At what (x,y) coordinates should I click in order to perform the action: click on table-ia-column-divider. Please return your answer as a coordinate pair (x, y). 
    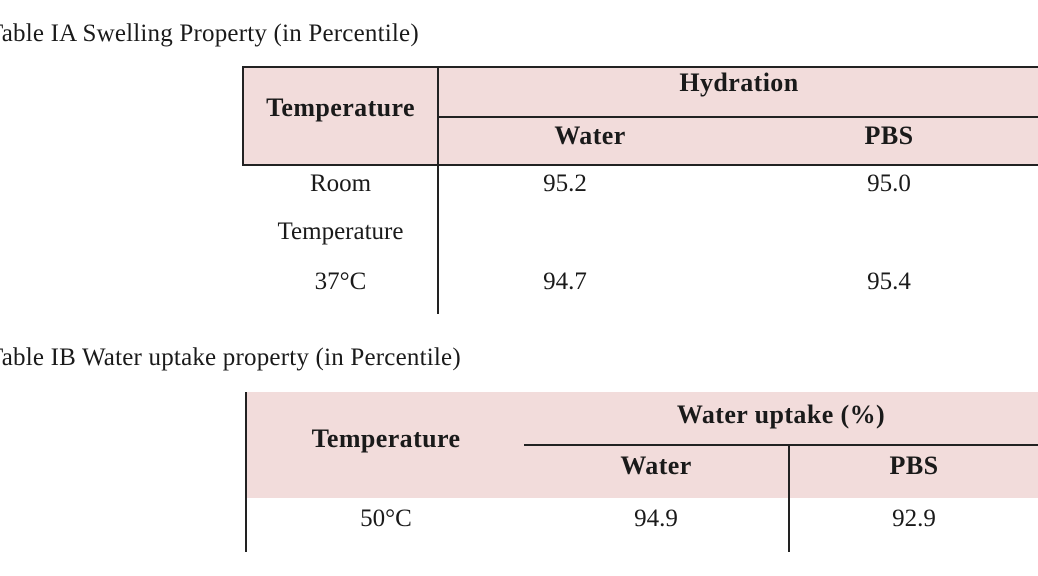
    Looking at the image, I should click on (438, 190).